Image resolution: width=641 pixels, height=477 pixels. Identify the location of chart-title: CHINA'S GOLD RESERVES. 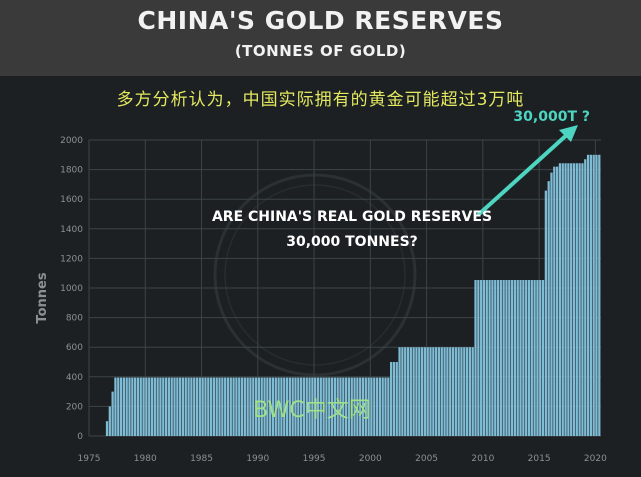
(320, 20).